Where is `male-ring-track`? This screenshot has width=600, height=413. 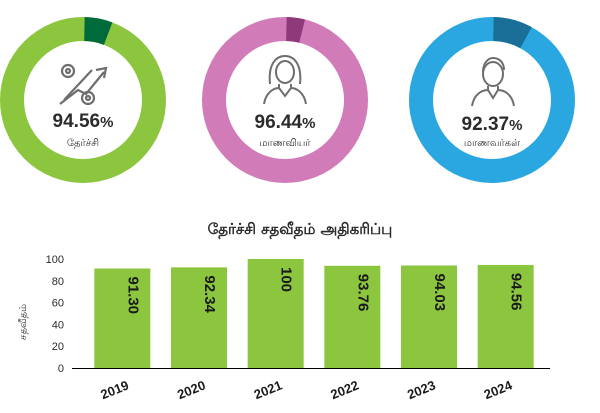
male-ring-track is located at coordinates (492, 100).